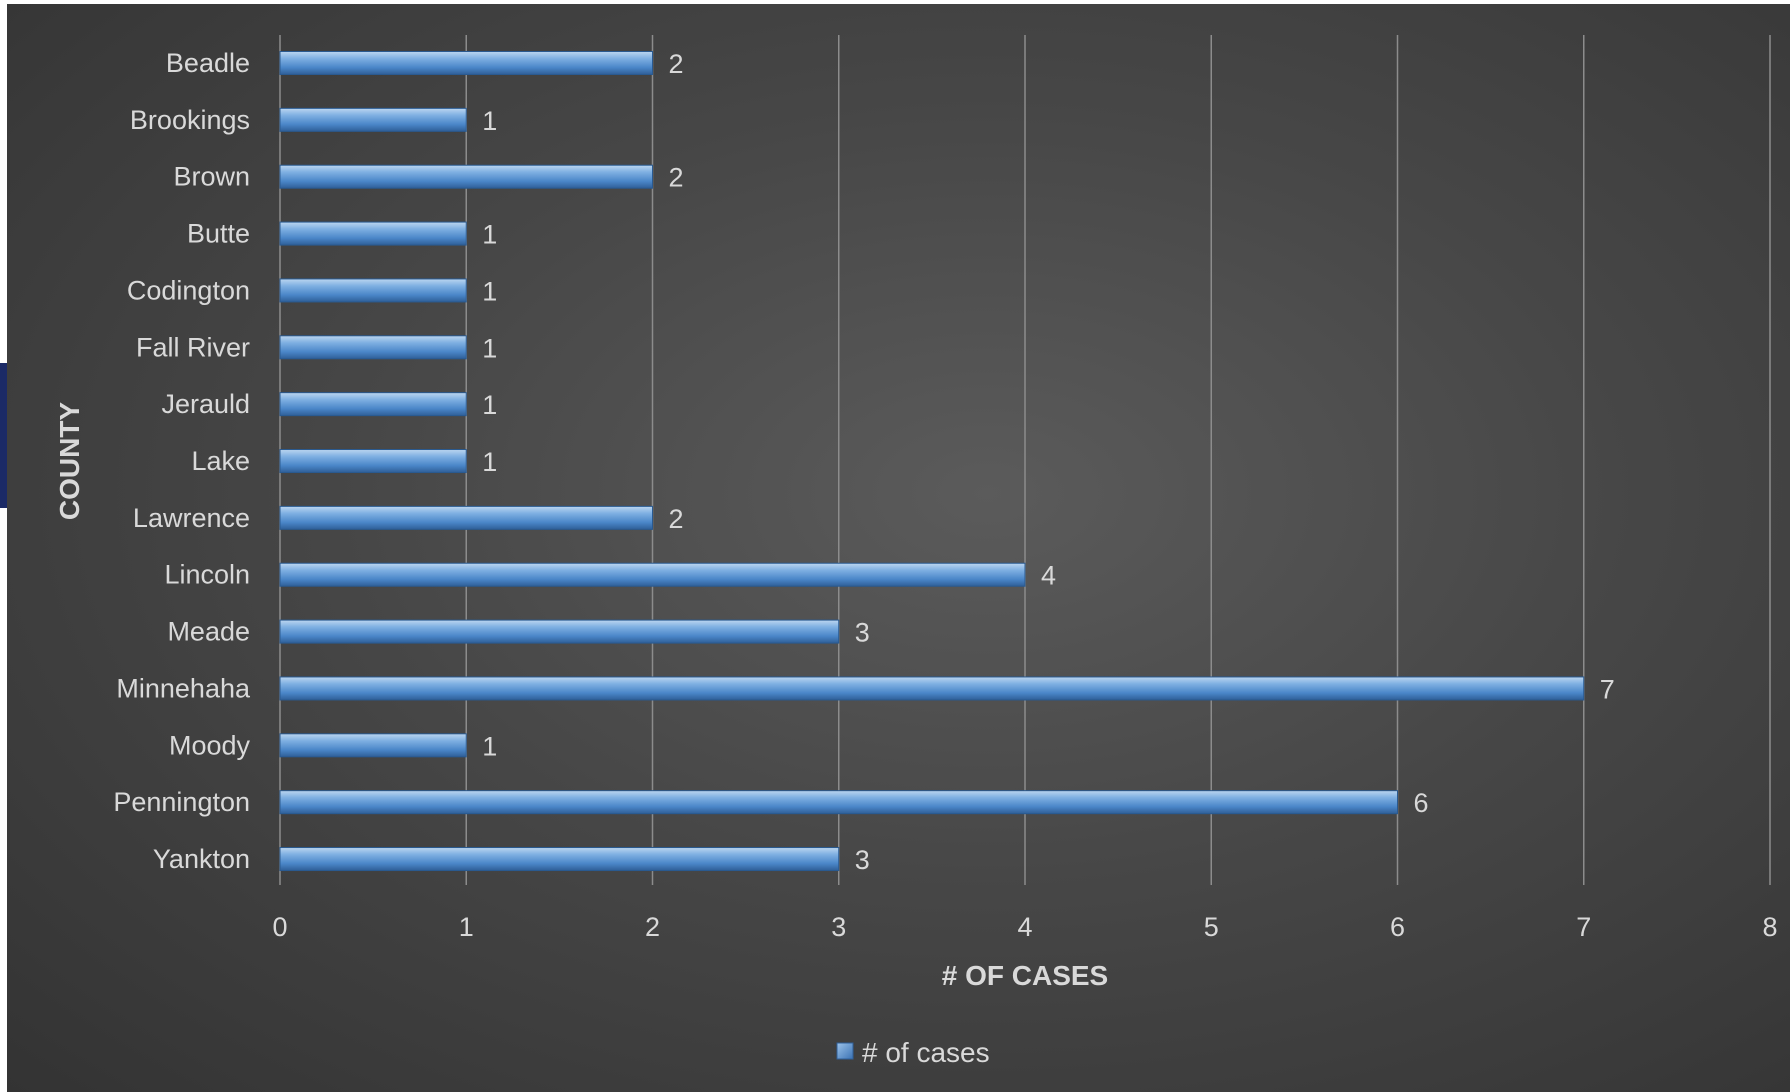  Describe the element at coordinates (211, 177) in the screenshot. I see `category-label: Brown` at that location.